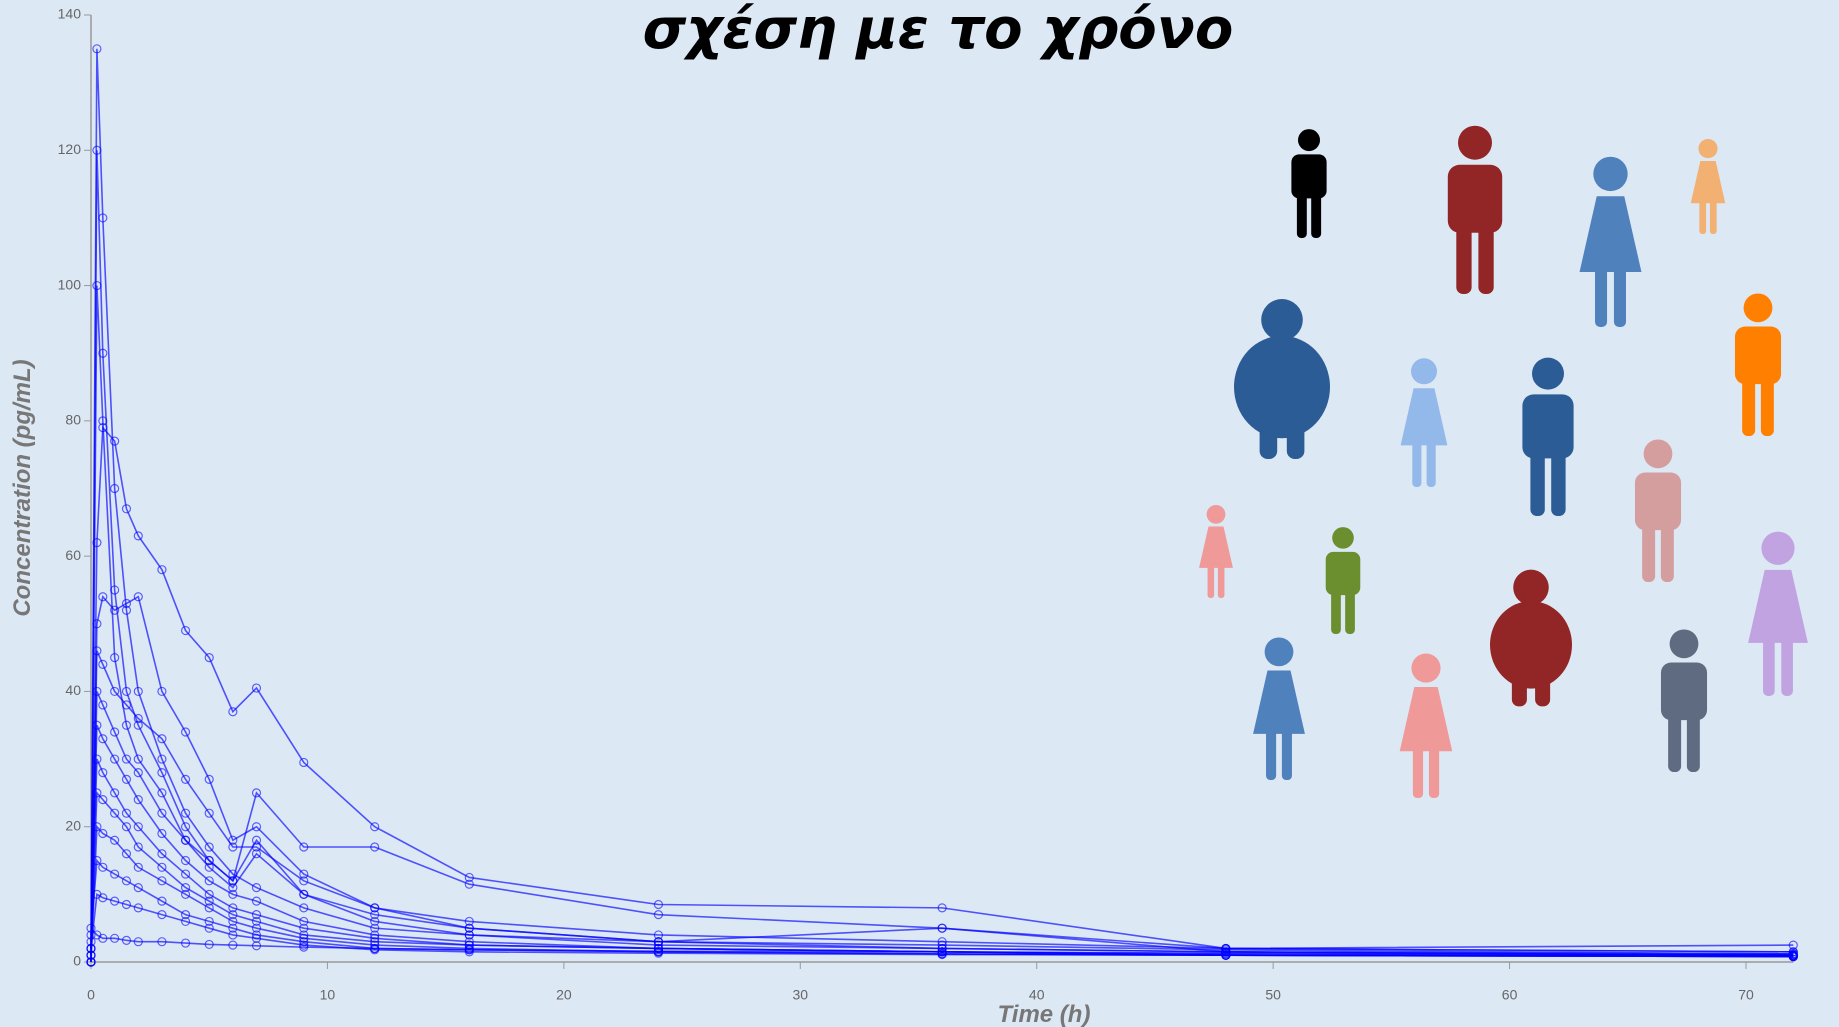  Describe the element at coordinates (70, 149) in the screenshot. I see `y-tick-label: 120` at that location.